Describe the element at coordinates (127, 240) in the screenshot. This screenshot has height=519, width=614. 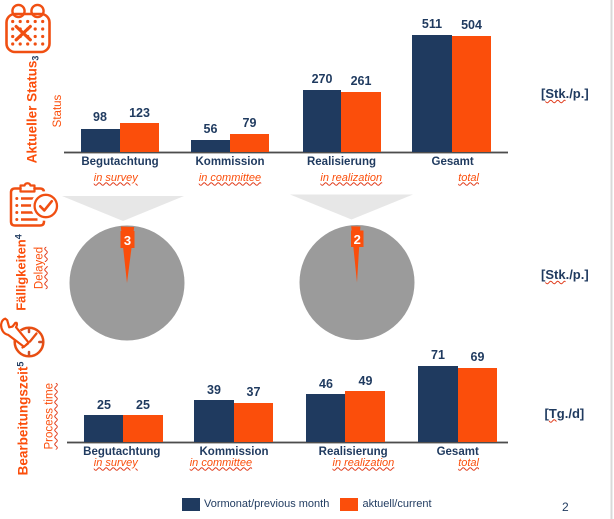
I see `svg-text: 3` at that location.